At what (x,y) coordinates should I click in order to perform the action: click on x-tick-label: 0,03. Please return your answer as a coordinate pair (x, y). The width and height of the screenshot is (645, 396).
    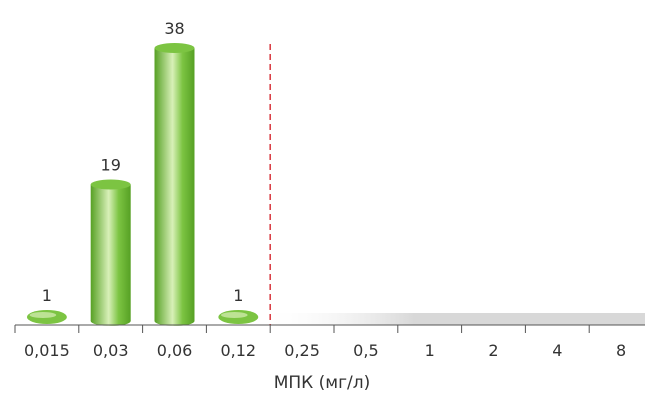
    Looking at the image, I should click on (111, 350).